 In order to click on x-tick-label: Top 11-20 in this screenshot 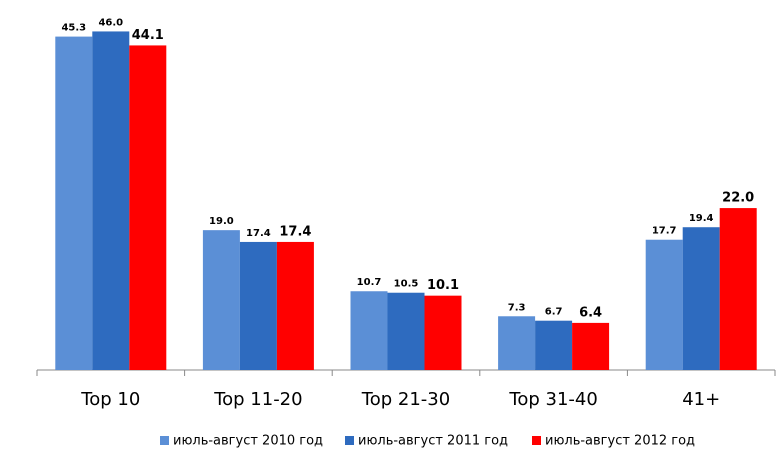, I will do `click(257, 399)`.